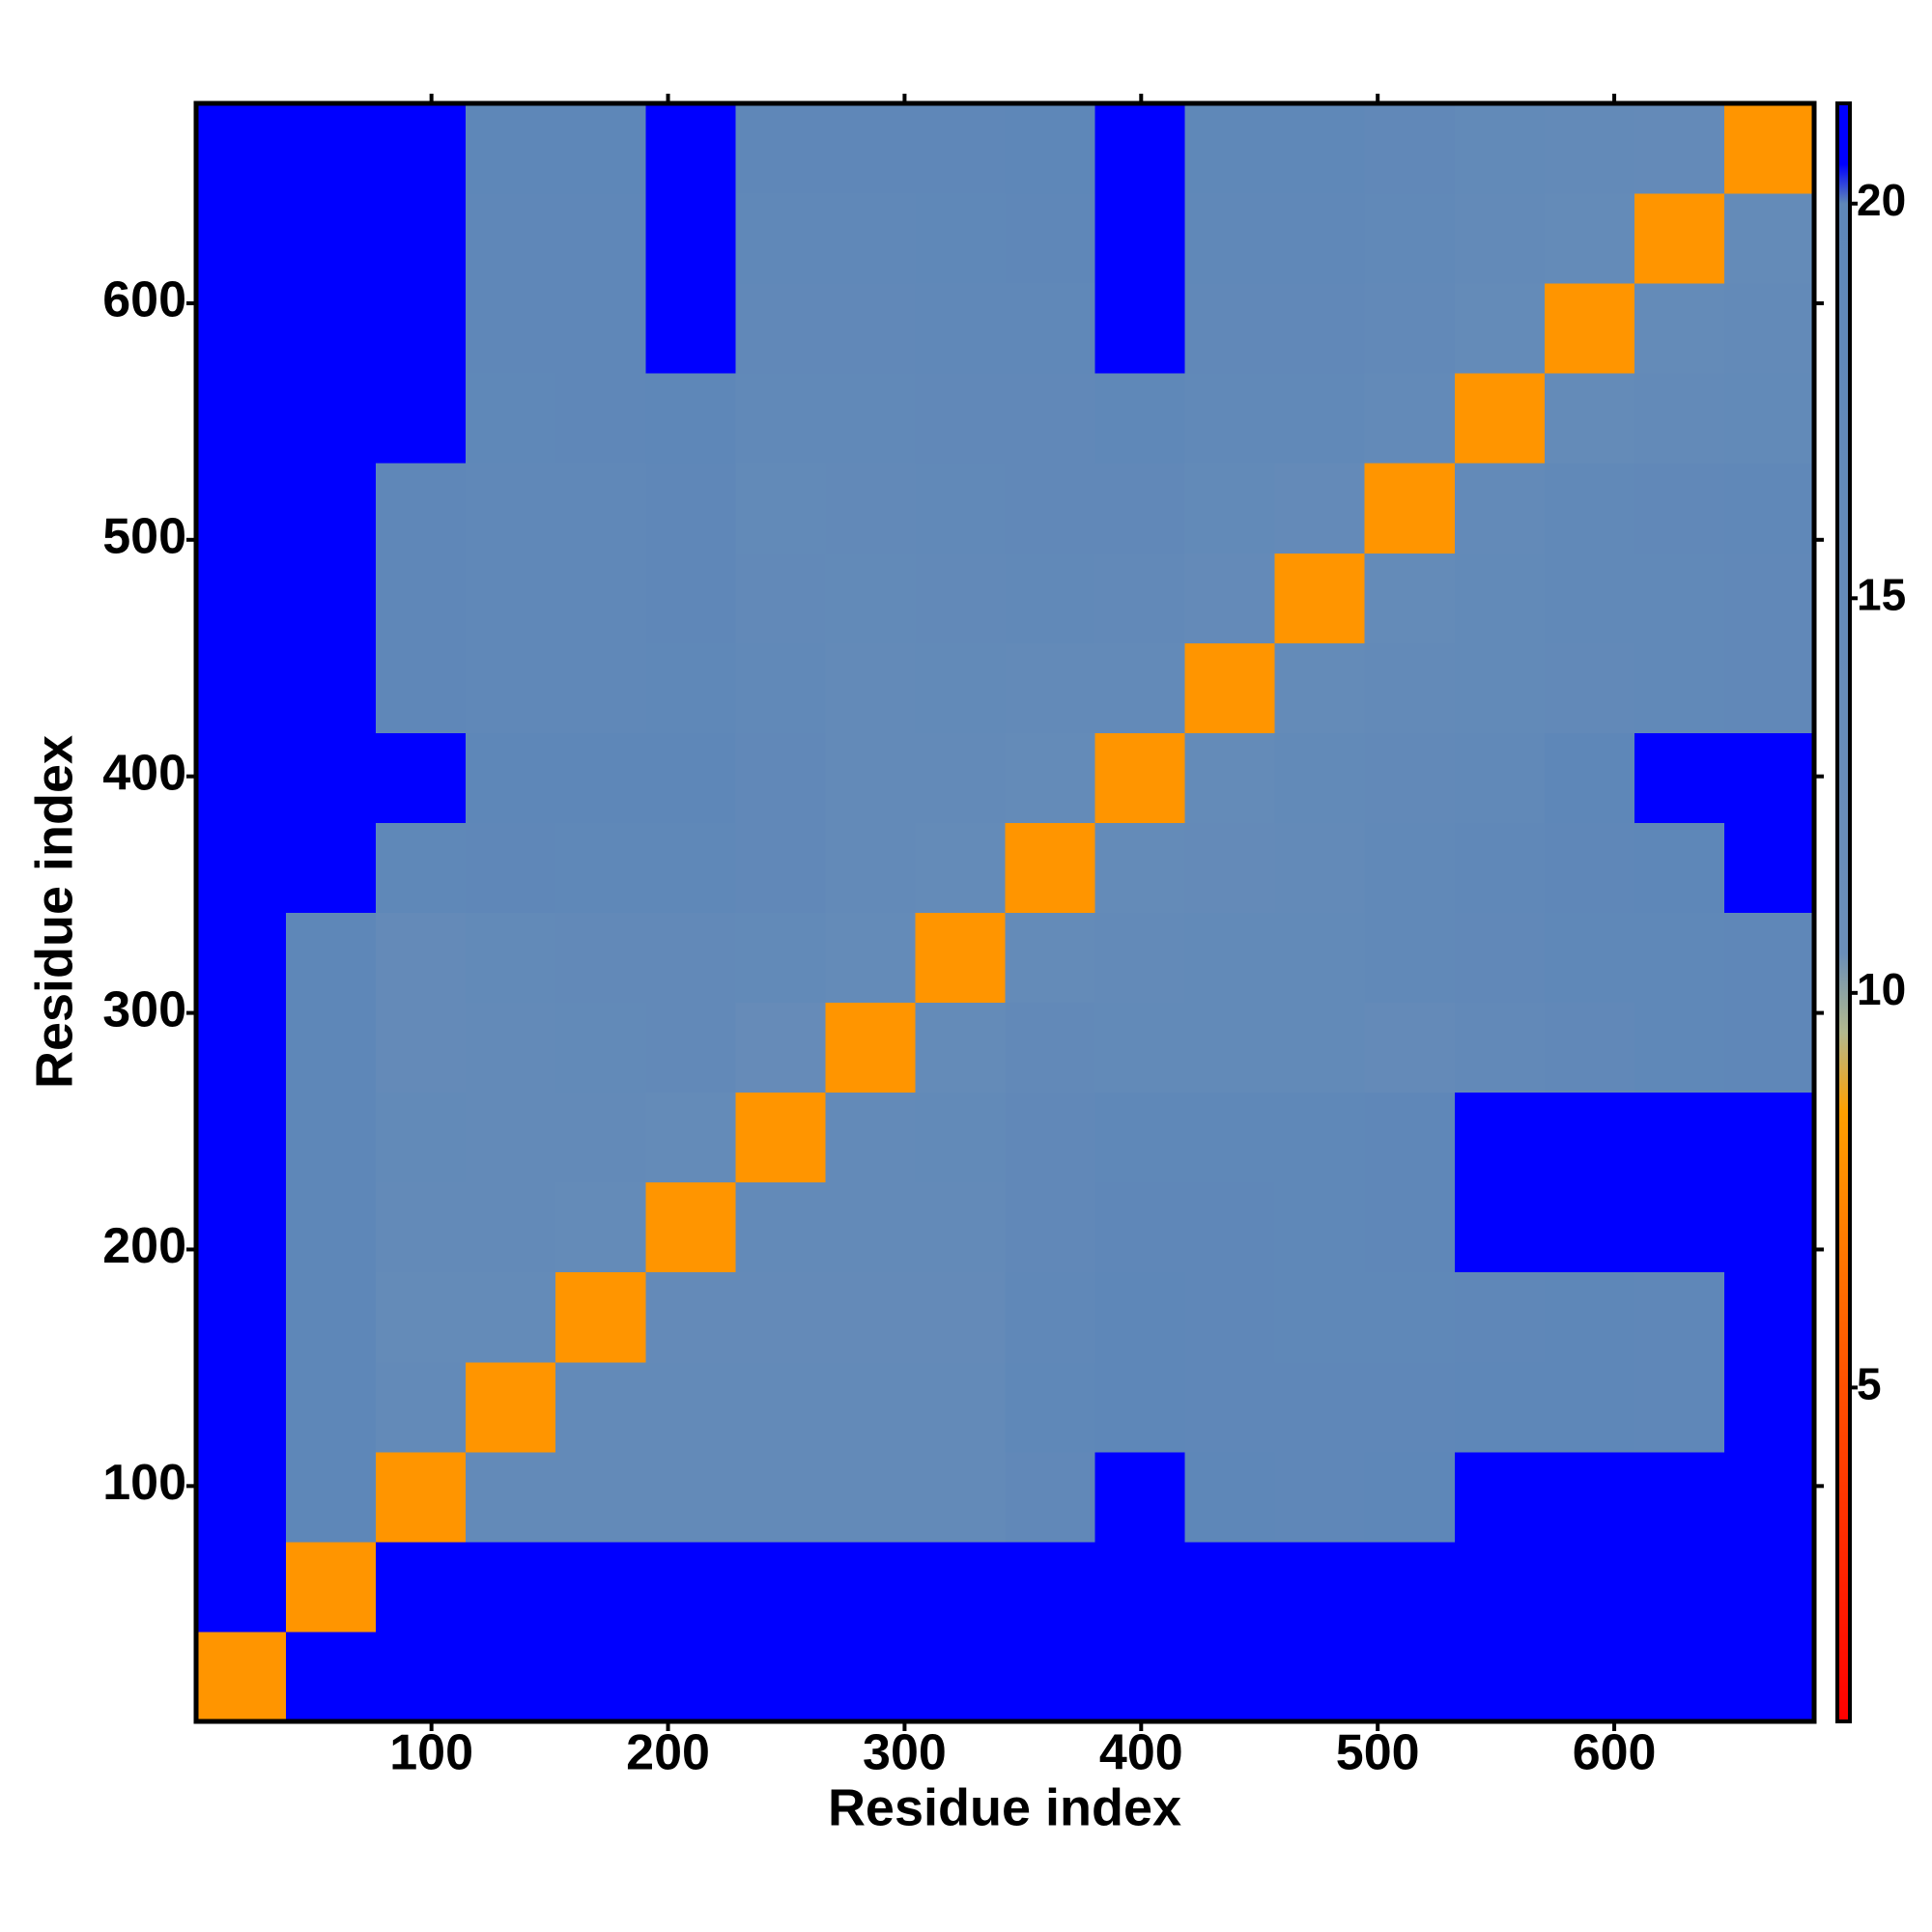  What do you see at coordinates (431, 1753) in the screenshot?
I see `x-tick-label: 100` at bounding box center [431, 1753].